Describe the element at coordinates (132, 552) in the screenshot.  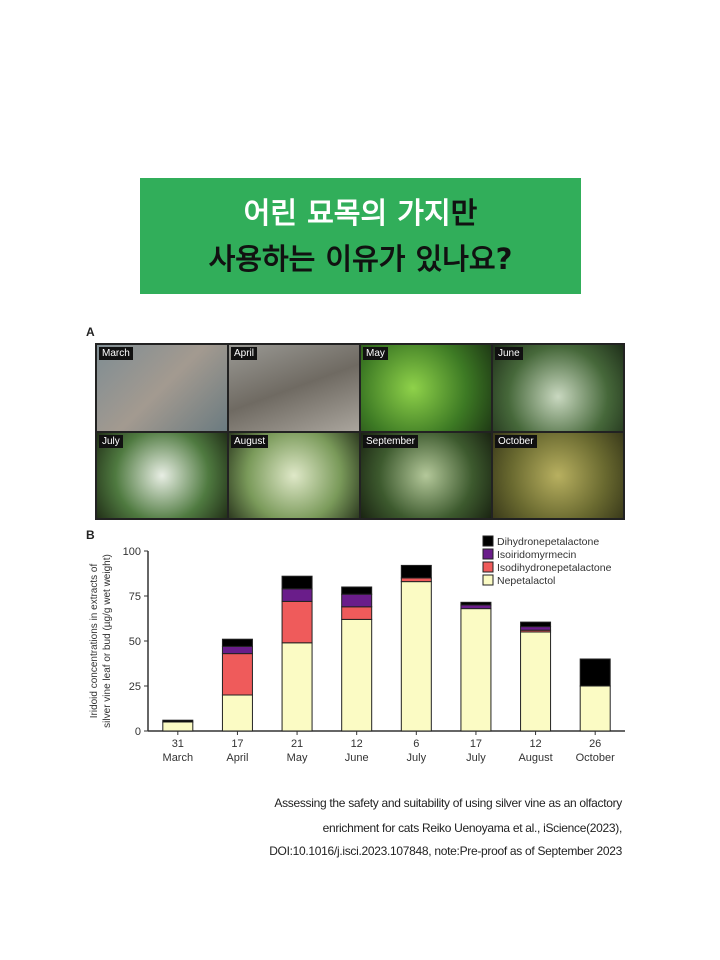
I see `y-tick-label: 100` at that location.